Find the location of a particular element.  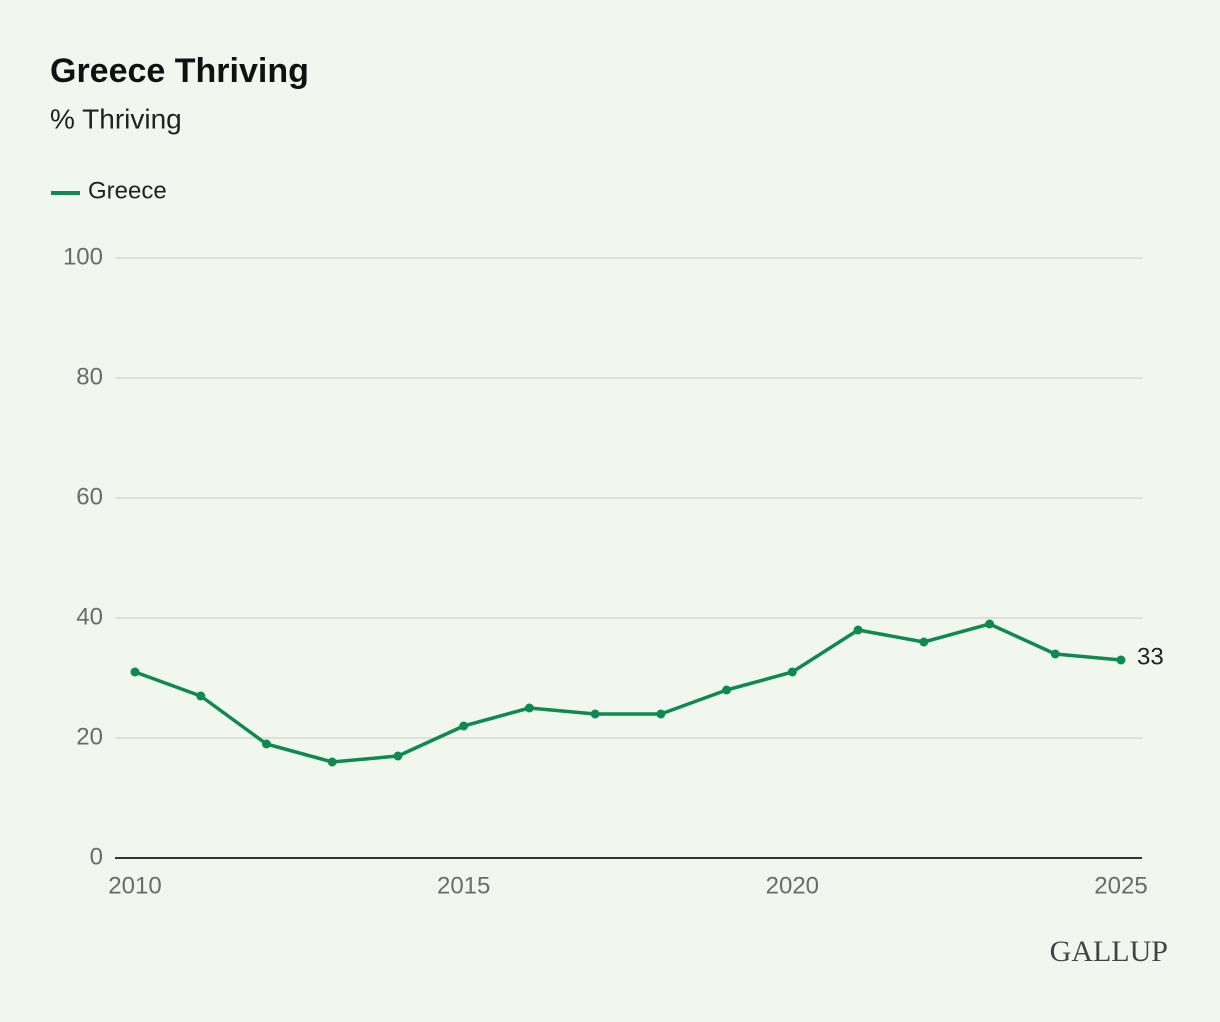

legend-label: Greece is located at coordinates (127, 190).